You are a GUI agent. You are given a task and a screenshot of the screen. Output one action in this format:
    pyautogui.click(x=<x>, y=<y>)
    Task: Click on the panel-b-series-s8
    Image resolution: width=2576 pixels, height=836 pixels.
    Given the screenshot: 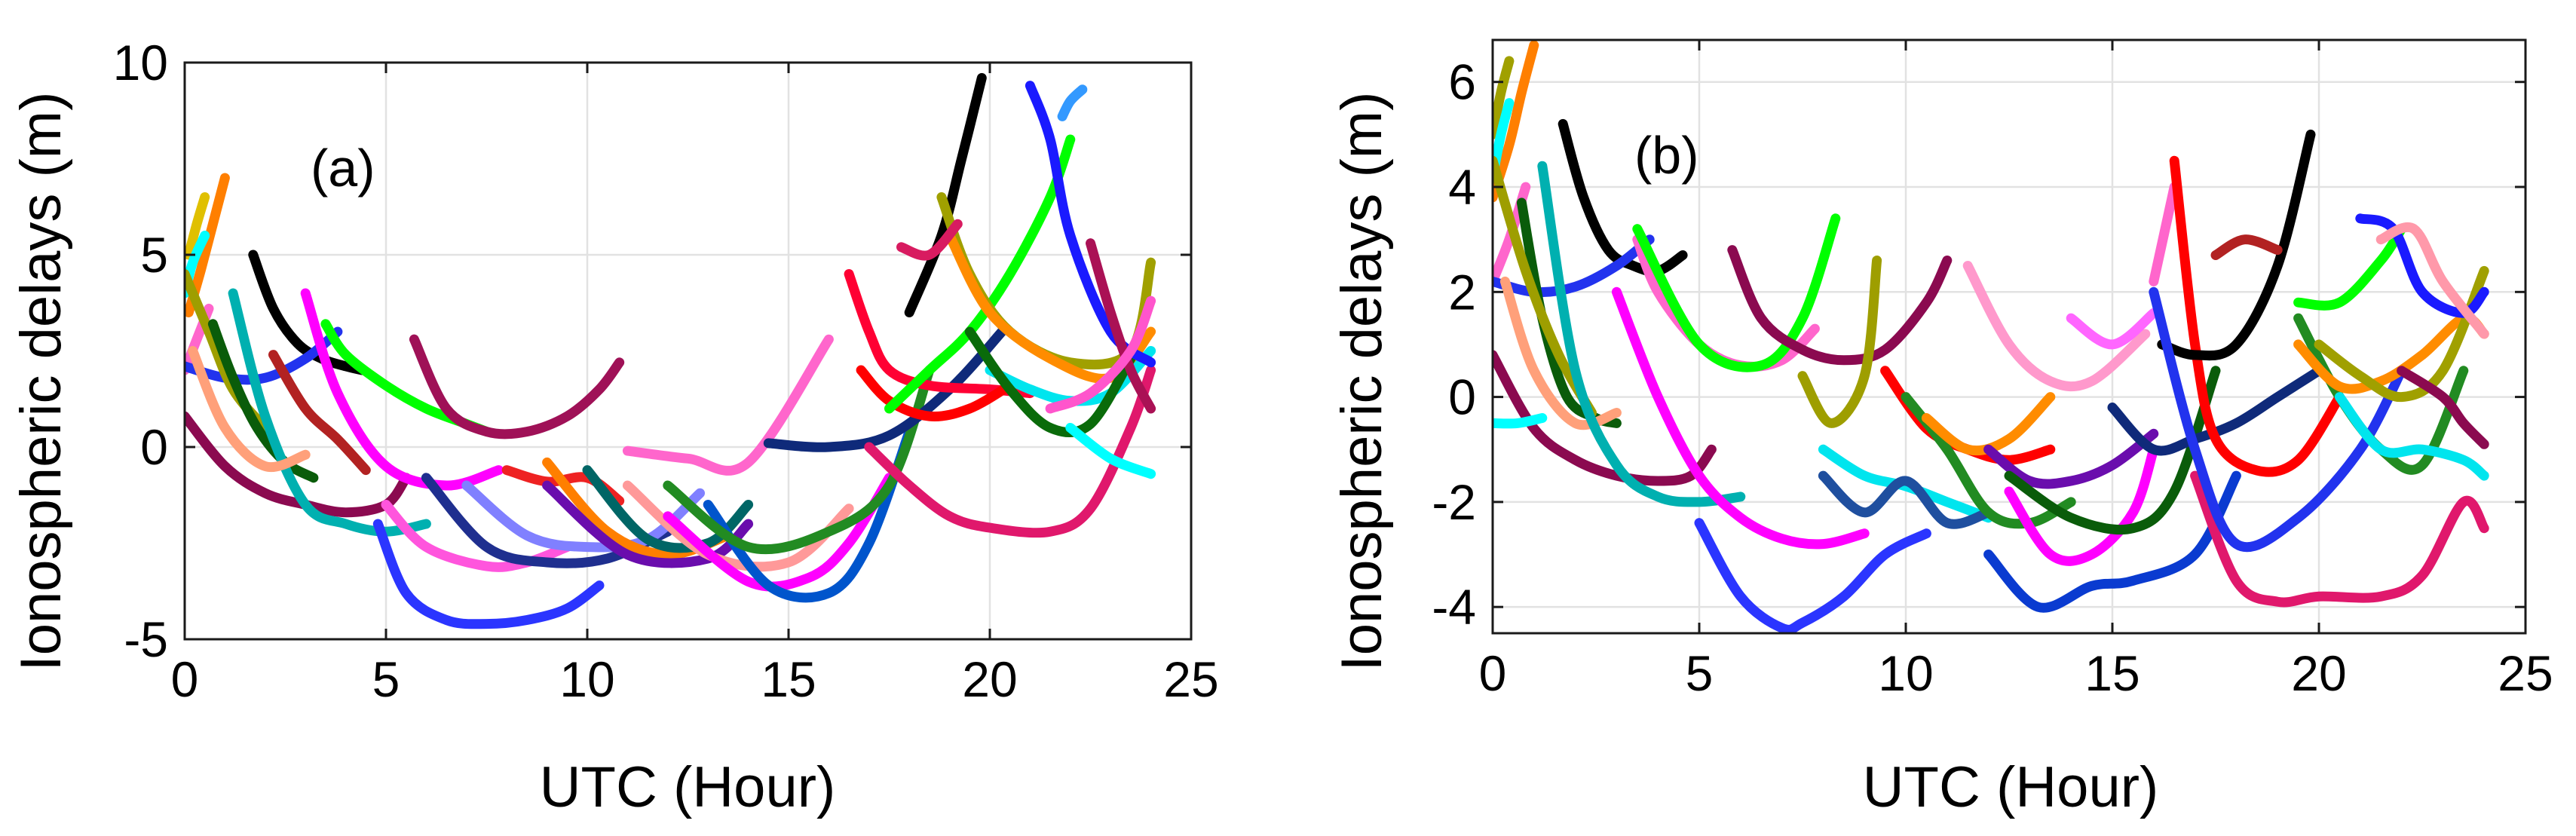 What is the action you would take?
    pyautogui.click(x=1736, y=292)
    